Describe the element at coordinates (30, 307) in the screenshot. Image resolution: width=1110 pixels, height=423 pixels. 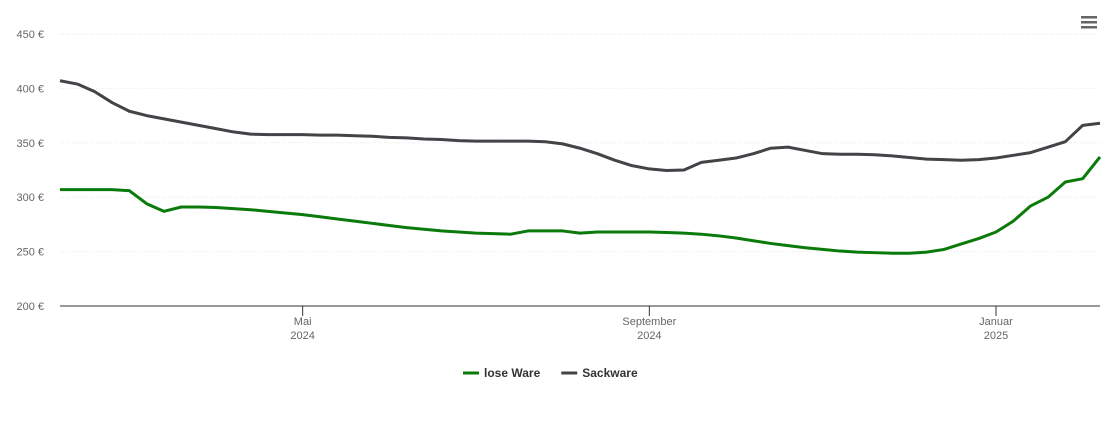
I see `y-tick-label: 200 €` at that location.